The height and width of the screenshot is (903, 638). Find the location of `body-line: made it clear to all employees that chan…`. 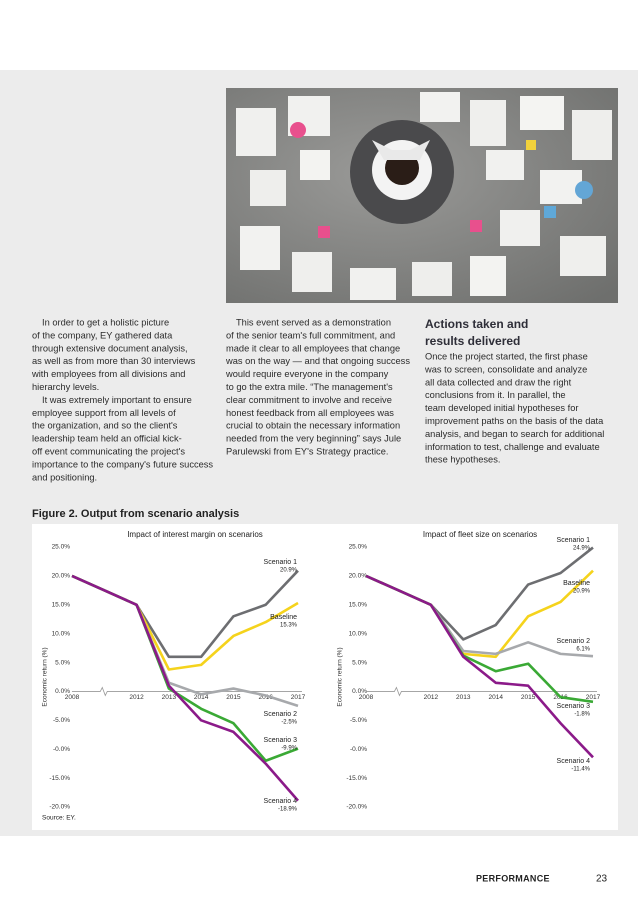

body-line: made it clear to all employees that chan… is located at coordinates (313, 348).